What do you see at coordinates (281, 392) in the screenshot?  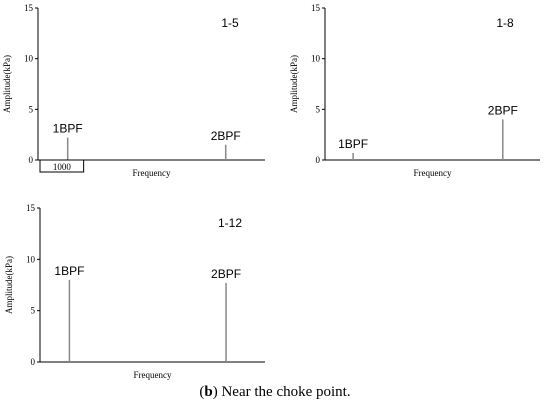 I see `caption-text: ) Near the choke point.` at bounding box center [281, 392].